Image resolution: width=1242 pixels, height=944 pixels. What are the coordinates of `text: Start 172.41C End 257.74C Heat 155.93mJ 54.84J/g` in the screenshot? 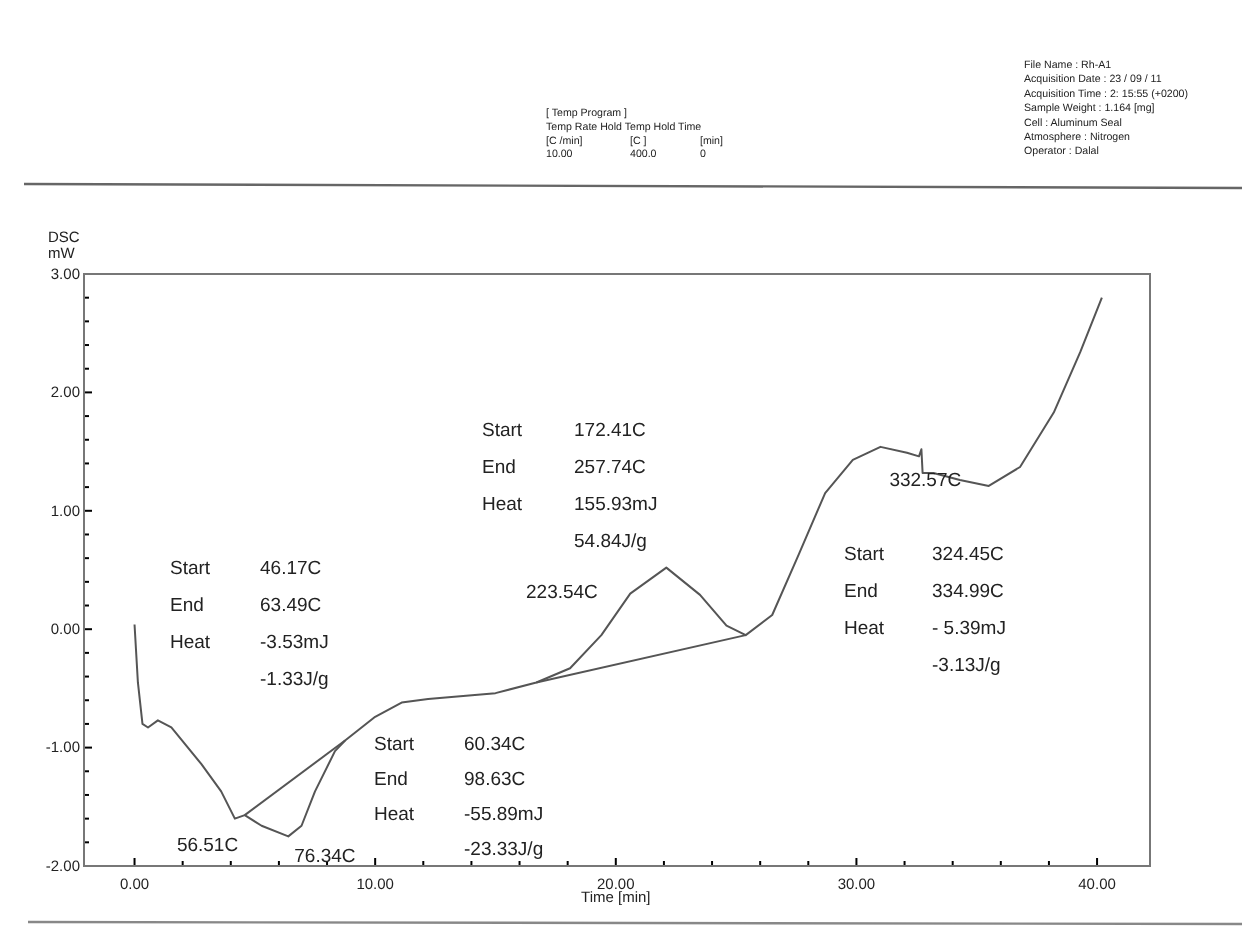 It's located at (570, 486).